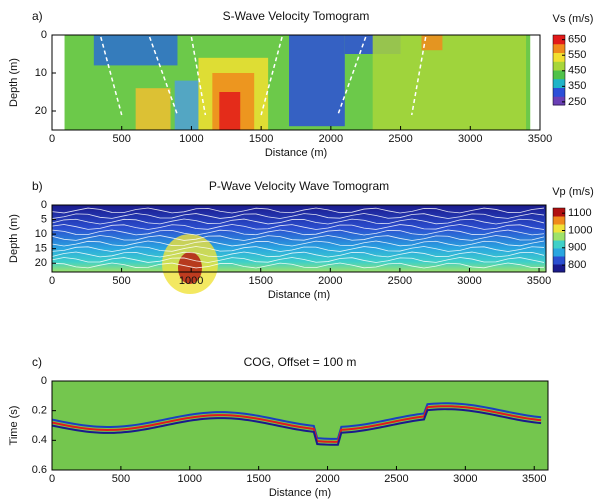 The height and width of the screenshot is (503, 607). What do you see at coordinates (577, 71) in the screenshot?
I see `colorbar-tick-label: 450` at bounding box center [577, 71].